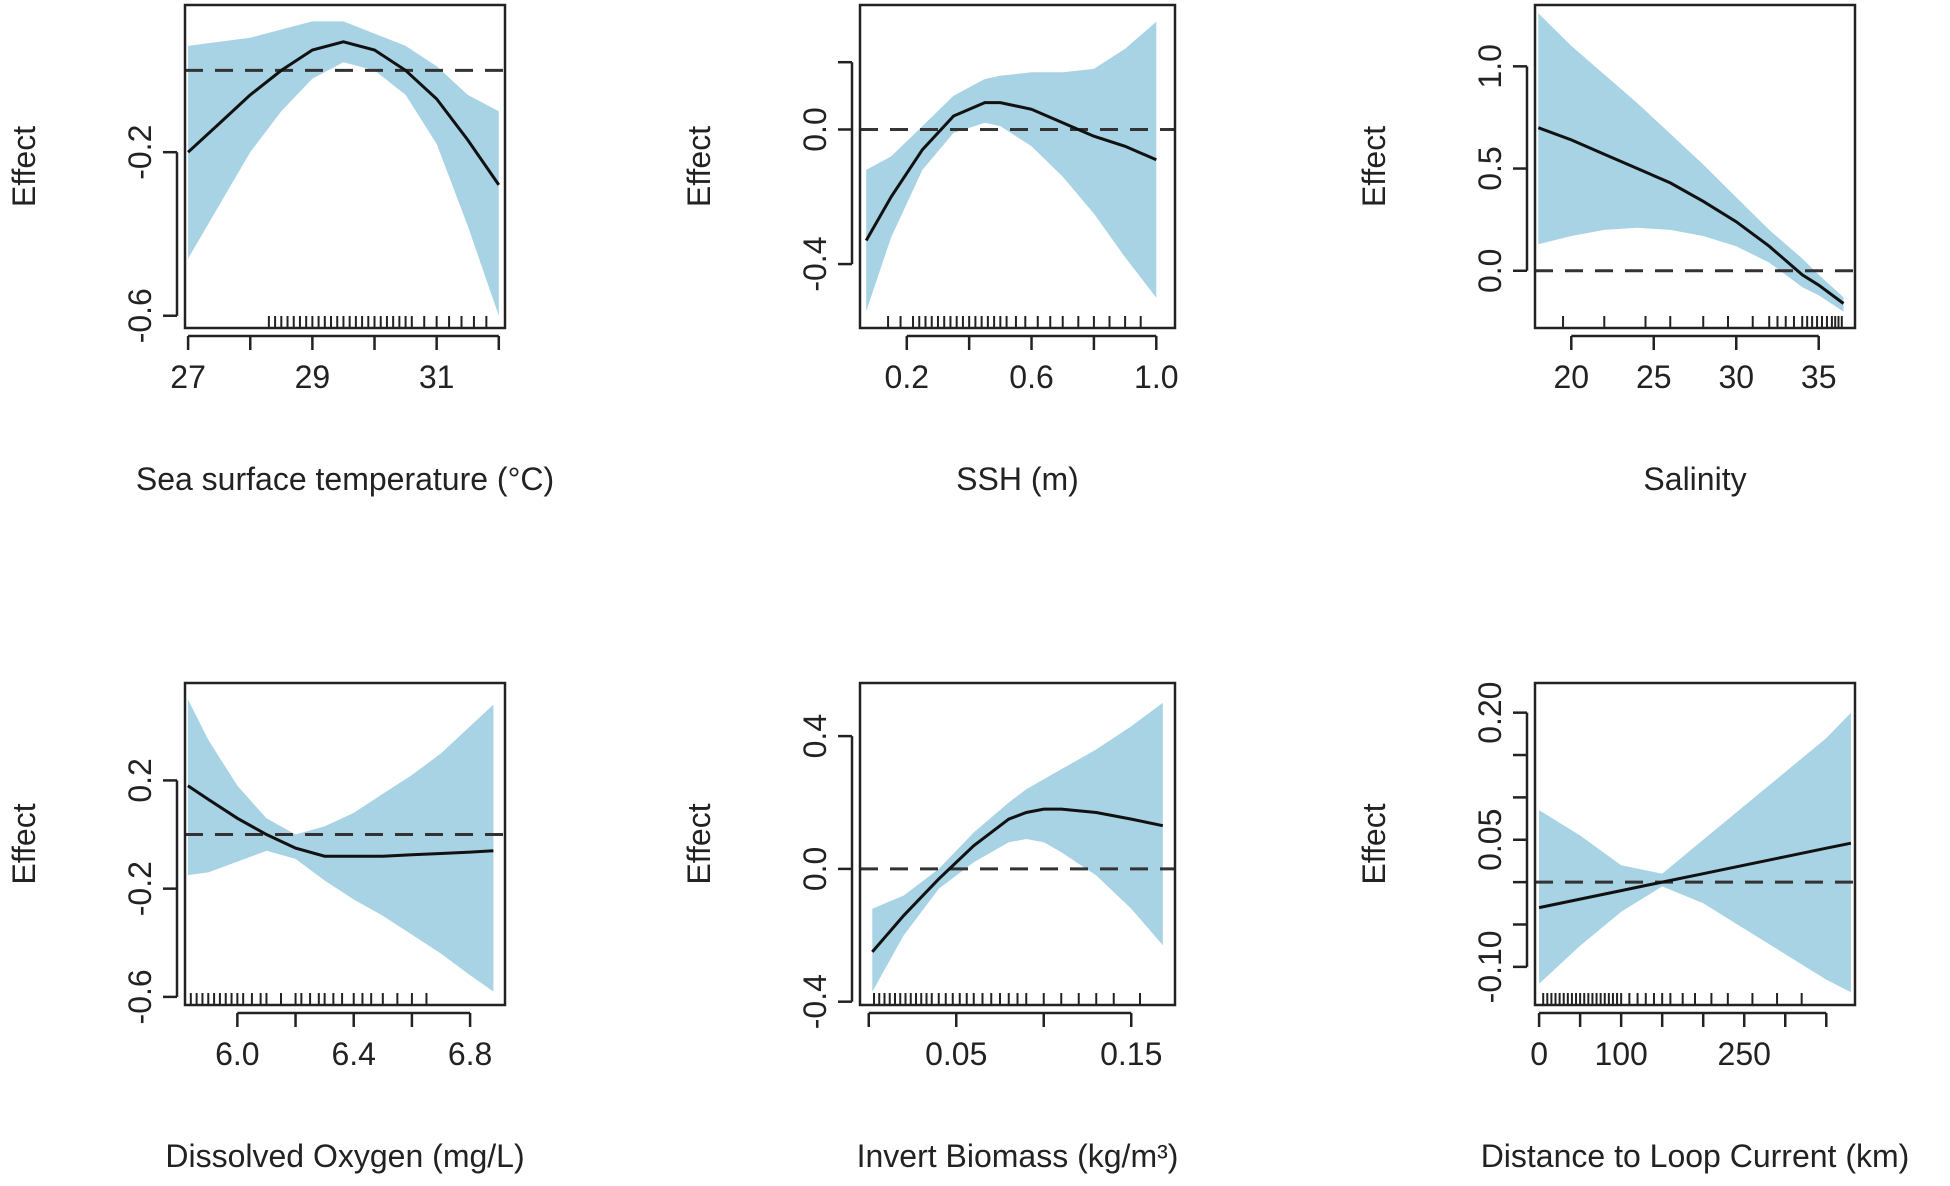 Image resolution: width=1950 pixels, height=1186 pixels. What do you see at coordinates (1131, 1054) in the screenshot?
I see `x-tick-label: 0.15` at bounding box center [1131, 1054].